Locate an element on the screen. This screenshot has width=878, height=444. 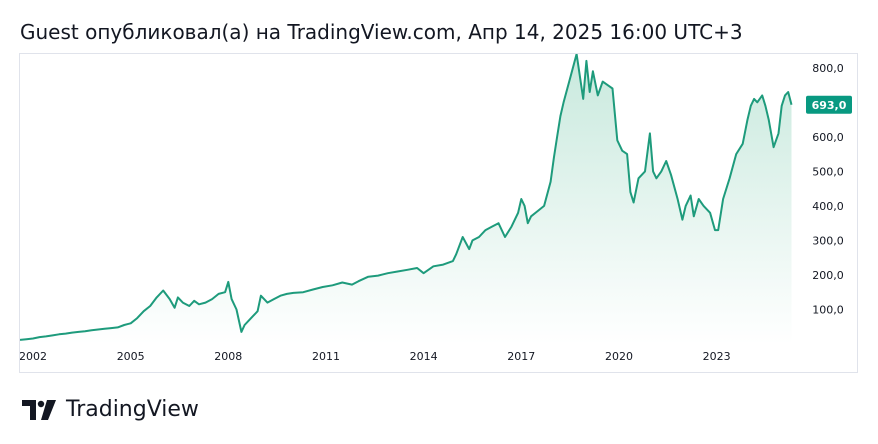
tradingview-logo-icon is located at coordinates (39, 410).